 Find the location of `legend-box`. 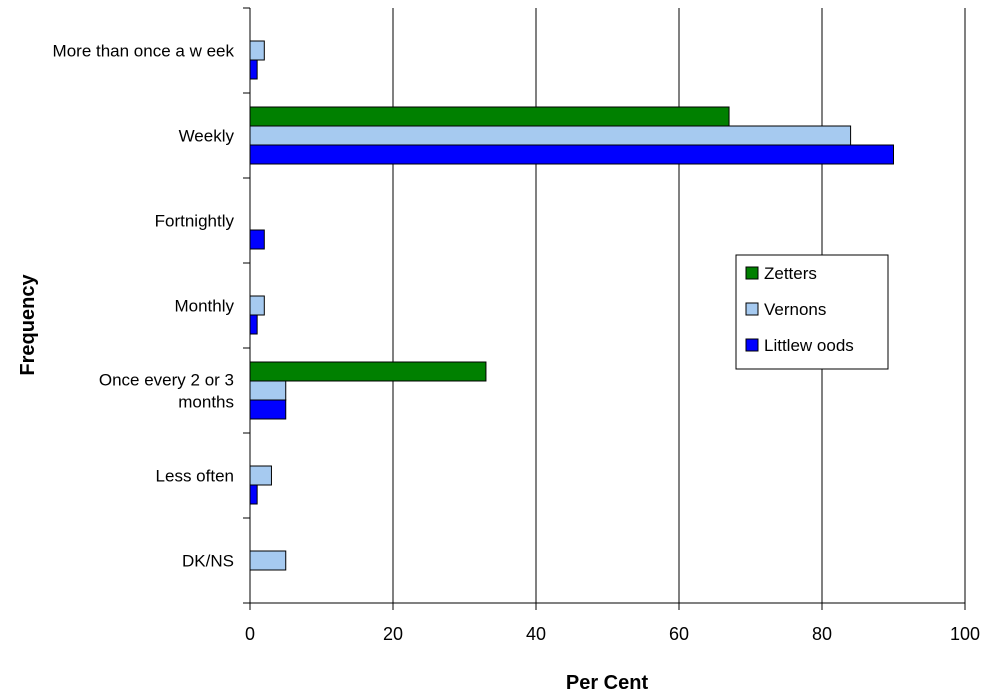

legend-box is located at coordinates (812, 312).